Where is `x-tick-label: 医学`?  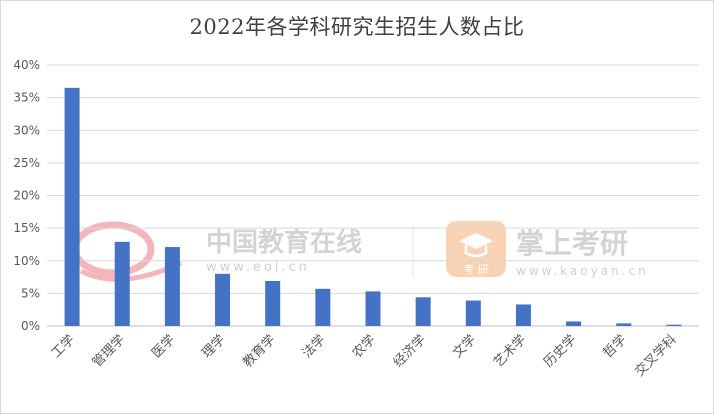
x-tick-label: 医学 is located at coordinates (164, 347).